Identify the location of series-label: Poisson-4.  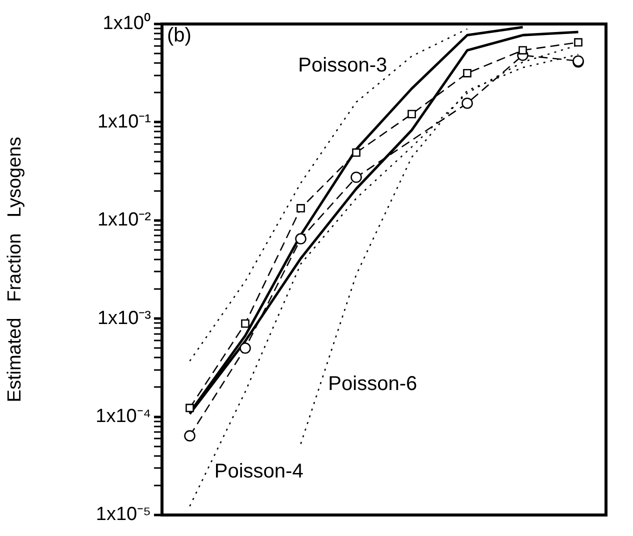
(259, 471).